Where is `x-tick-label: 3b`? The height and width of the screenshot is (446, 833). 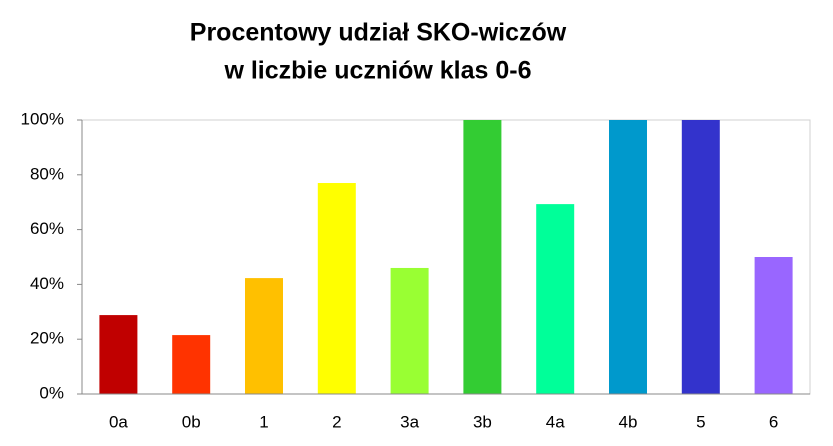
x-tick-label: 3b is located at coordinates (482, 421).